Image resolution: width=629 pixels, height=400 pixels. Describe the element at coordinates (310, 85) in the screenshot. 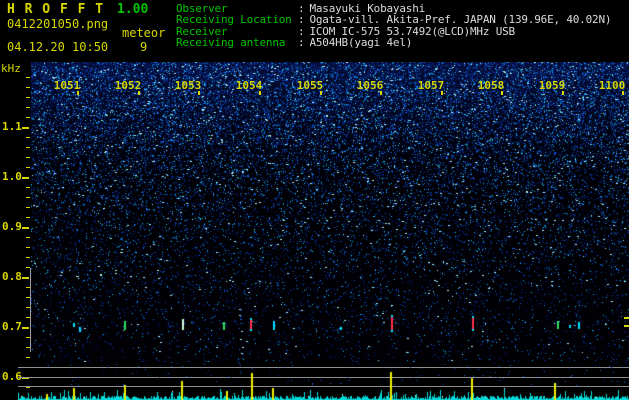

I see `time-tick-label: 1055` at that location.